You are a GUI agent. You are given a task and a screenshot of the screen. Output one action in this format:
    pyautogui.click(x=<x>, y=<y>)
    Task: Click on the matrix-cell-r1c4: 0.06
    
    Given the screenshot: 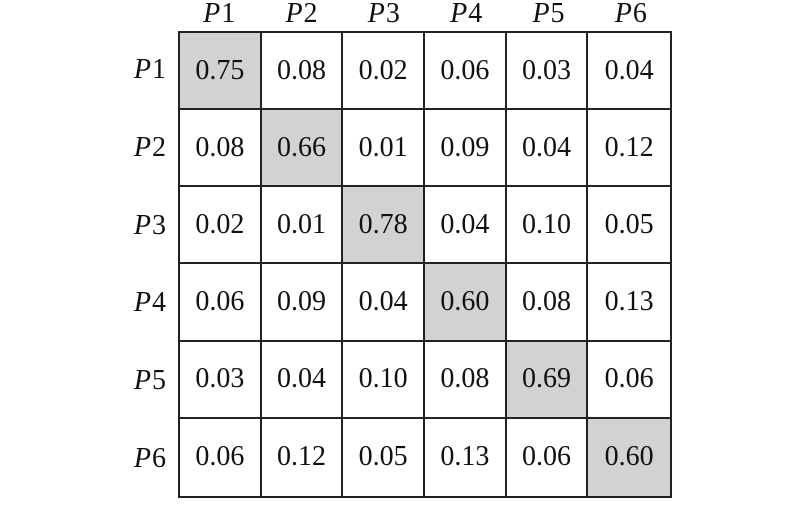 What is the action you would take?
    pyautogui.click(x=465, y=72)
    